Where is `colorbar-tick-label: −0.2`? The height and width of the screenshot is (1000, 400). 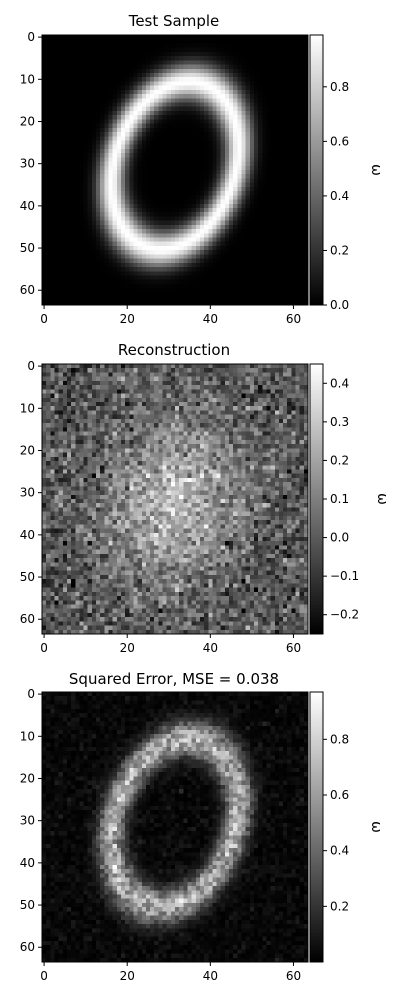 colorbar-tick-label: −0.2 is located at coordinates (344, 615).